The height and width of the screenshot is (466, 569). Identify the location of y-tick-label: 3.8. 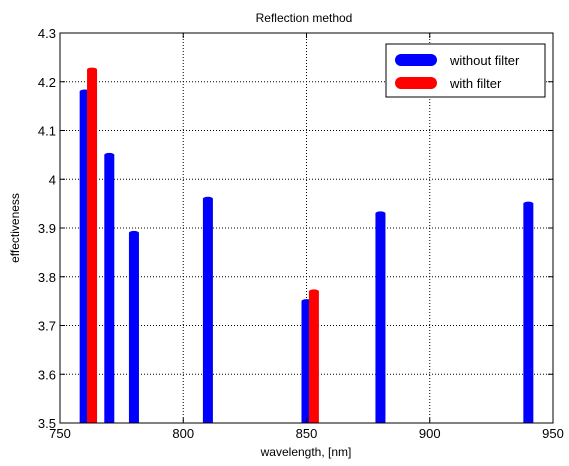
(47, 277).